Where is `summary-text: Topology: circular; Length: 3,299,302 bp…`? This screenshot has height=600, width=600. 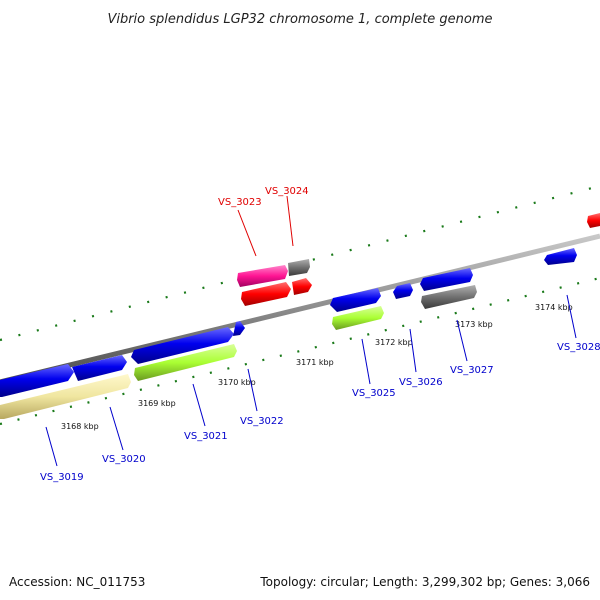
summary-text: Topology: circular; Length: 3,299,302 bp… is located at coordinates (424, 582).